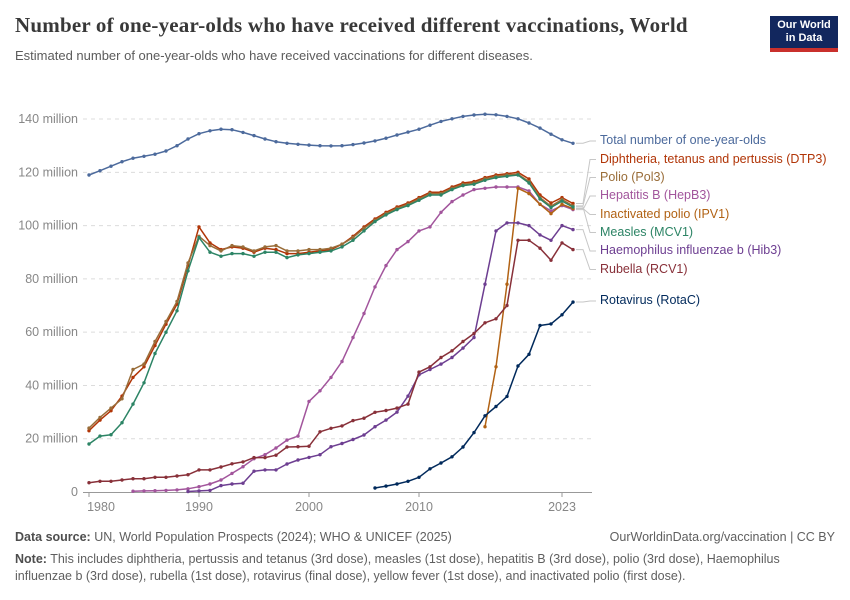 Image resolution: width=850 pixels, height=600 pixels. Describe the element at coordinates (644, 268) in the screenshot. I see `legend-item-rcv1: Rubella (RCV1)` at that location.